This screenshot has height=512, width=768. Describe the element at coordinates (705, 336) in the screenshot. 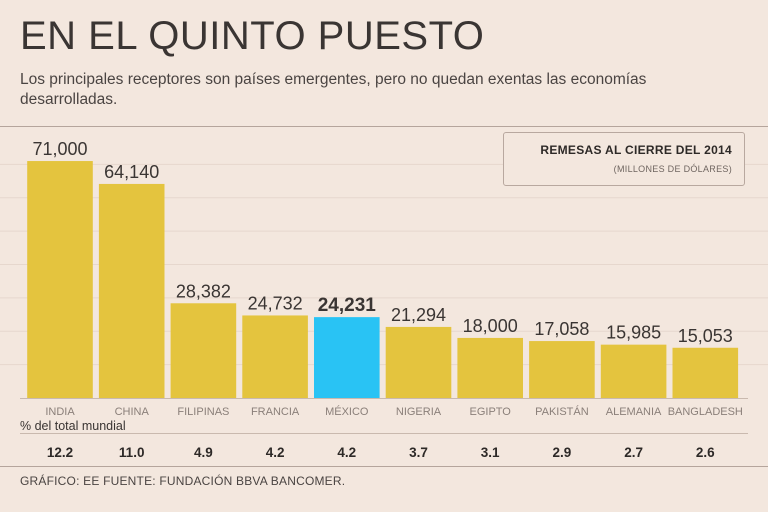

I see `data-label-9: 15,053` at that location.